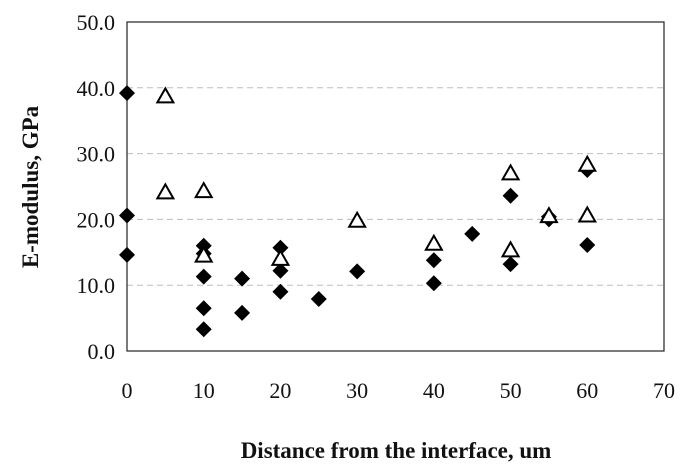  Describe the element at coordinates (434, 390) in the screenshot. I see `x-tick-label: 40` at that location.